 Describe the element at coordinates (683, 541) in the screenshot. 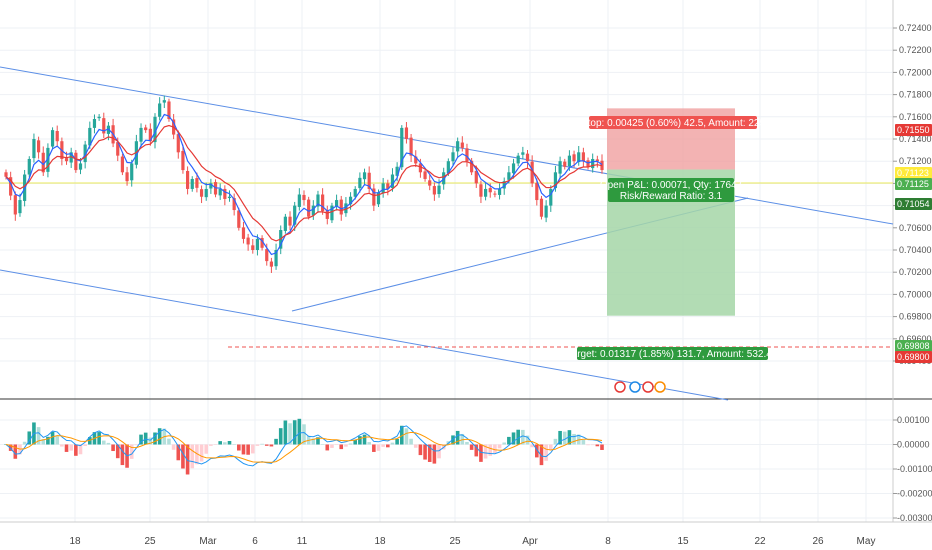

I see `x-tick-label-9: 15` at that location.